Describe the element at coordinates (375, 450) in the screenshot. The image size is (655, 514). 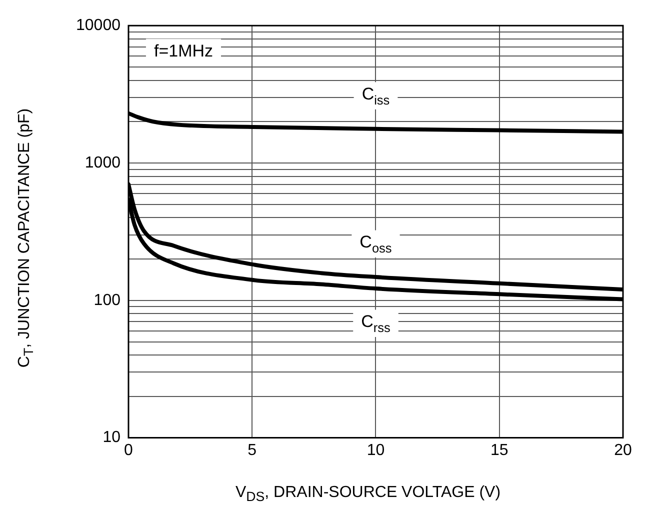
I see `x-tick-label: 10` at that location.